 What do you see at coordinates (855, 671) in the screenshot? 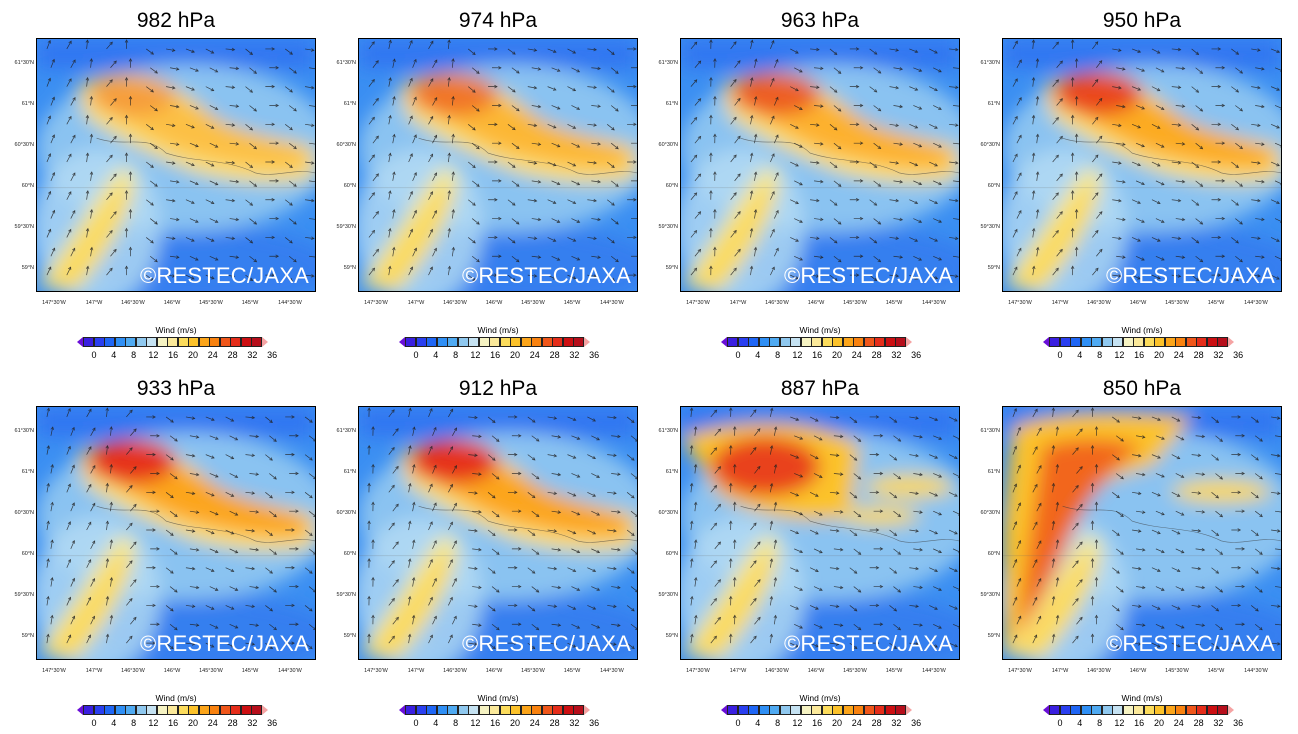
I see `lon-label: 145°30'W` at bounding box center [855, 671].